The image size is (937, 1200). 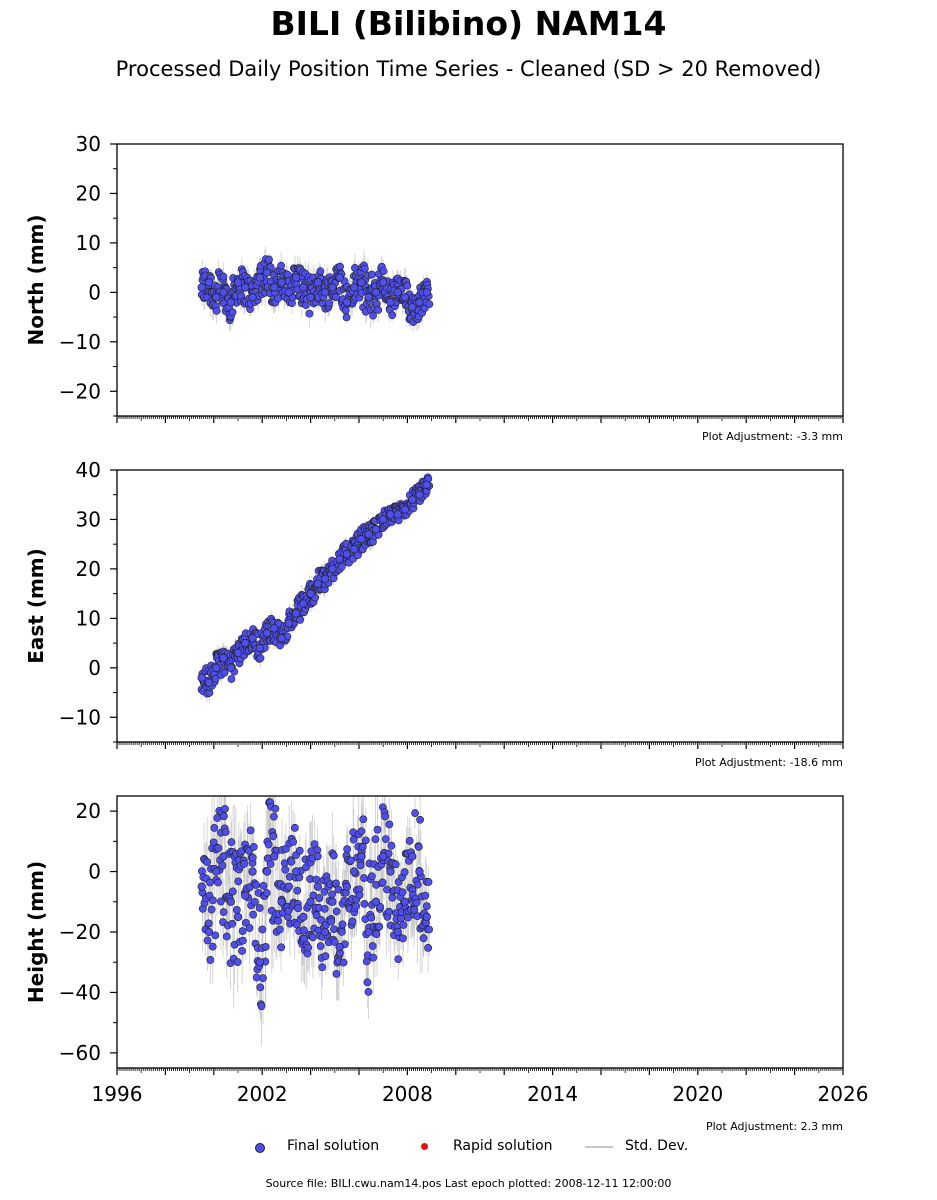 What do you see at coordinates (88, 519) in the screenshot?
I see `y-tick-label: 30` at bounding box center [88, 519].